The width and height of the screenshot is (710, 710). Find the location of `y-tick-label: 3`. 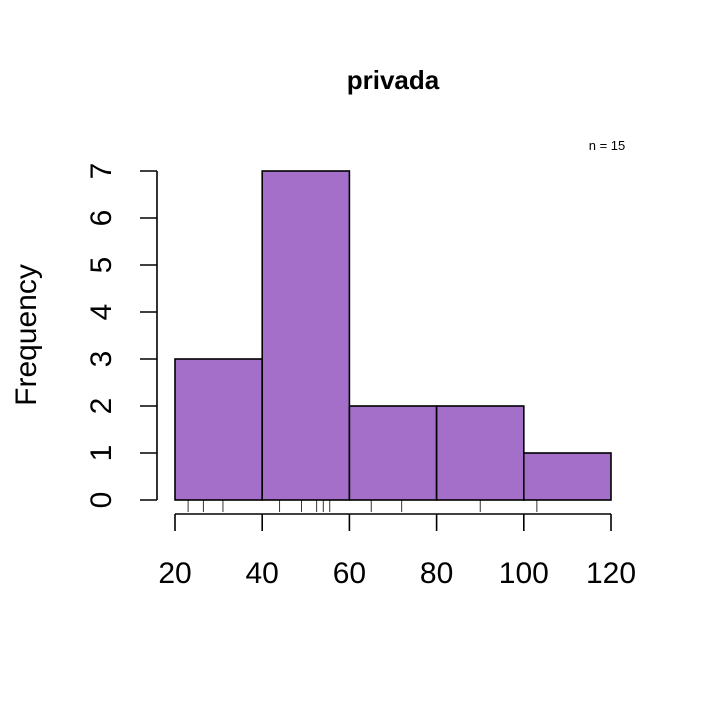

y-tick-label: 3 is located at coordinates (101, 359).